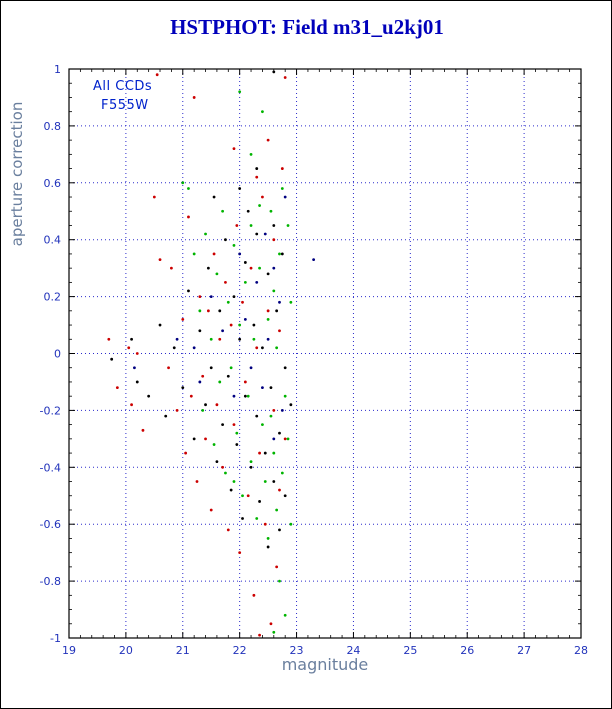  What do you see at coordinates (524, 650) in the screenshot?
I see `x-tick-label: 27` at bounding box center [524, 650].